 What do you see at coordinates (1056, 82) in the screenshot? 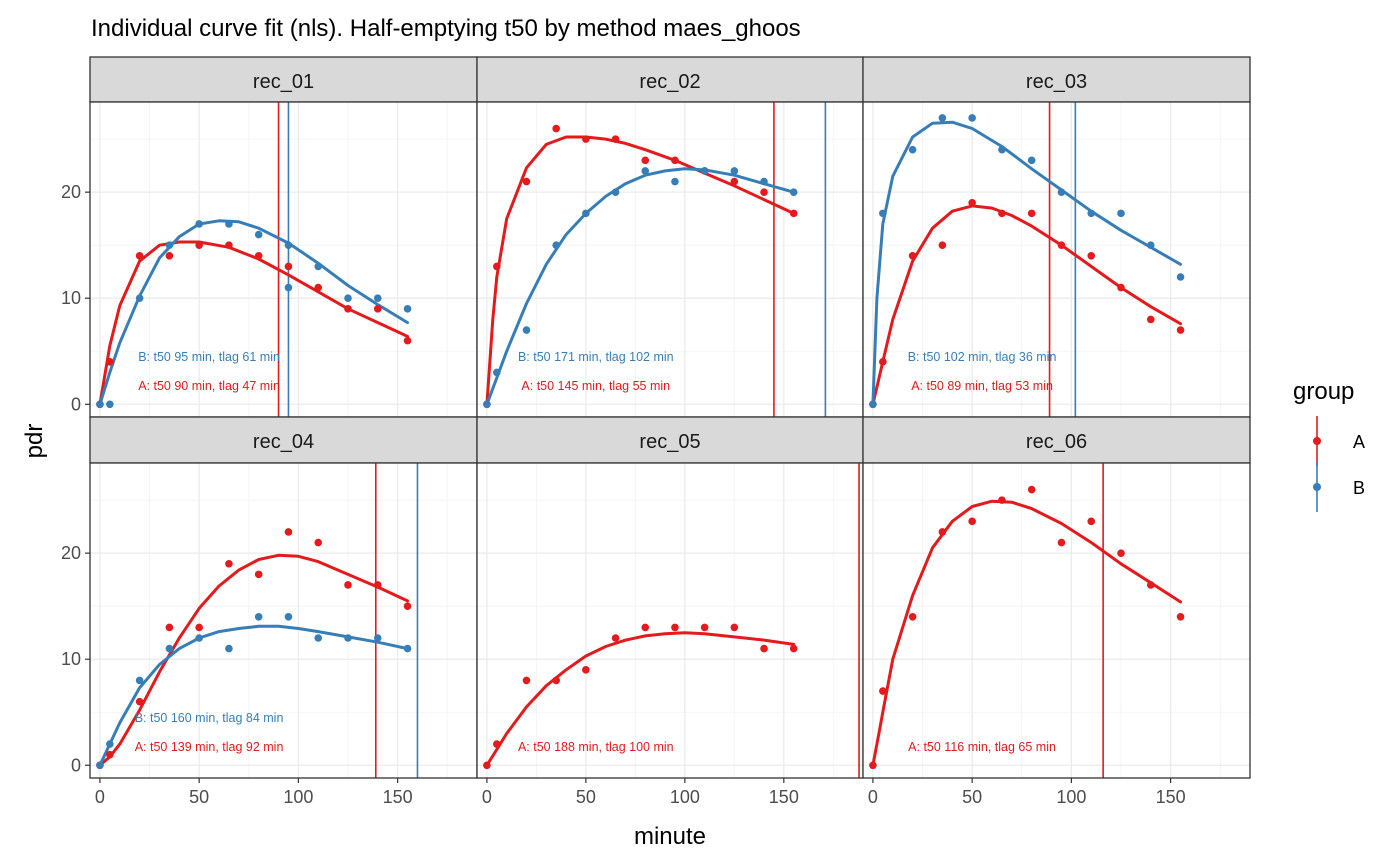
I see `facet-strip-label: rec_03` at bounding box center [1056, 82].